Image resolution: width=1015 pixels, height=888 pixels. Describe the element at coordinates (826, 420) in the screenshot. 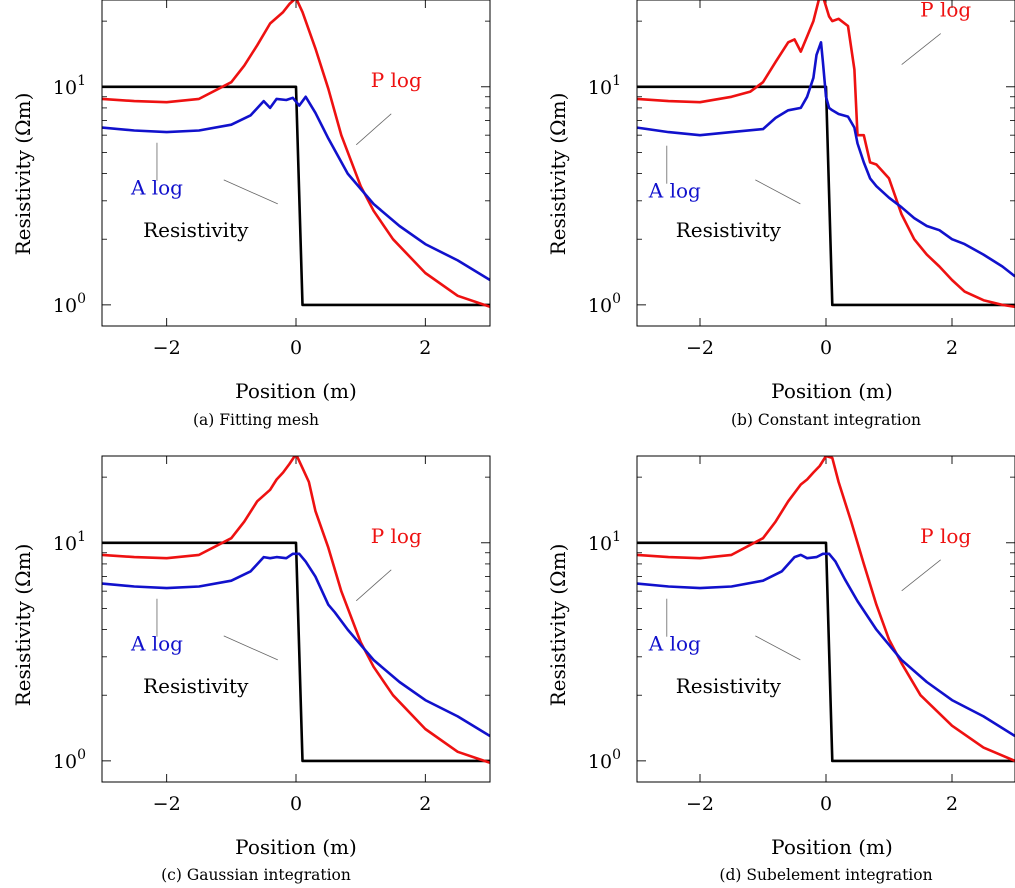

I see `subfigure-caption: (b) Constant integration` at that location.